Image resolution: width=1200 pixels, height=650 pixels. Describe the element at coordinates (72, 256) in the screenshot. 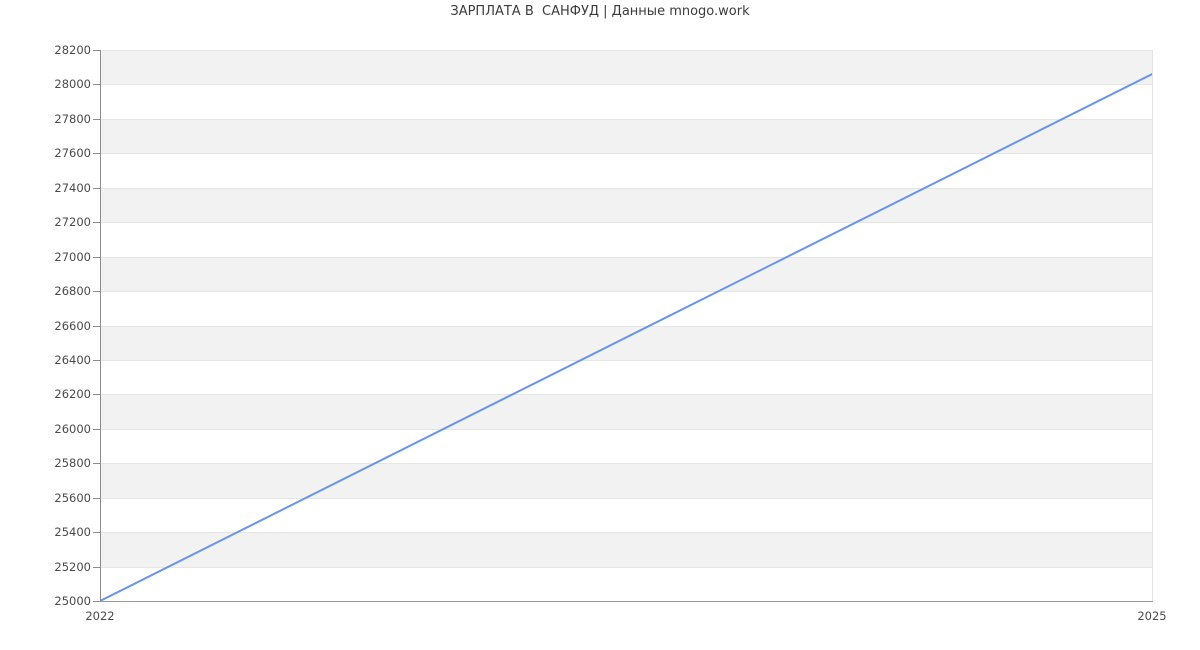

I see `y-tick-label: 27000` at that location.